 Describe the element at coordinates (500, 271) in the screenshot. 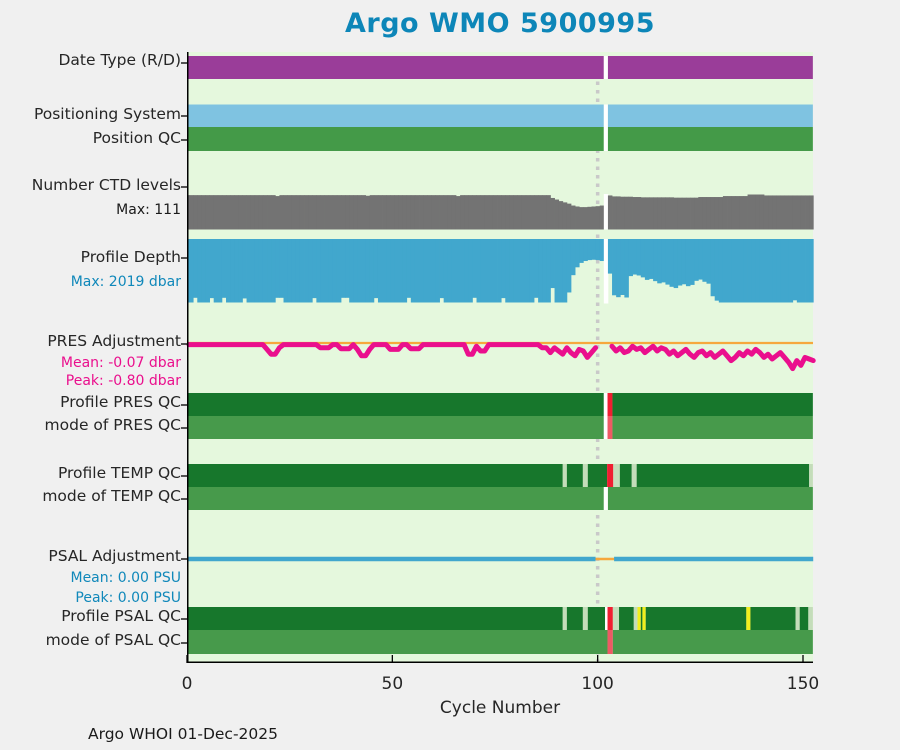

I see `profile-depth-bars` at that location.